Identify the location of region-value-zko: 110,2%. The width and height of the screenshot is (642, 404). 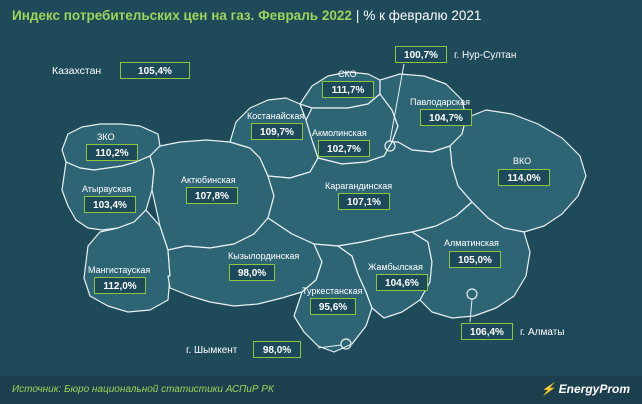
(112, 152).